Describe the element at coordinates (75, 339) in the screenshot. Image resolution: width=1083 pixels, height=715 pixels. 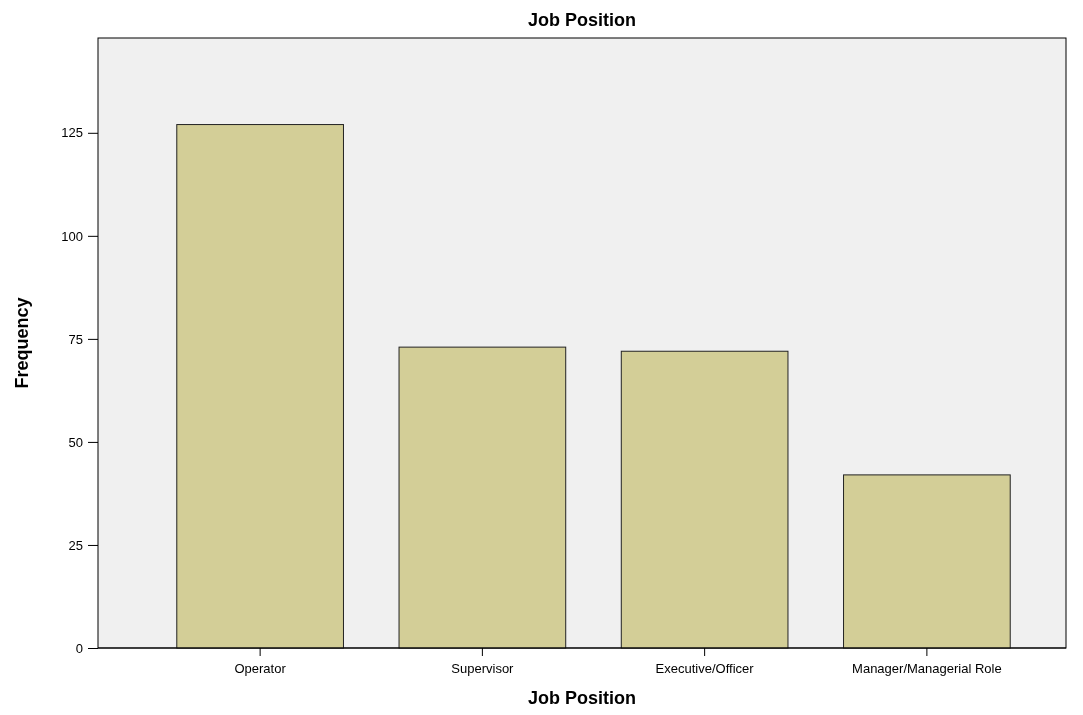
I see `y-tick-label: 75` at that location.